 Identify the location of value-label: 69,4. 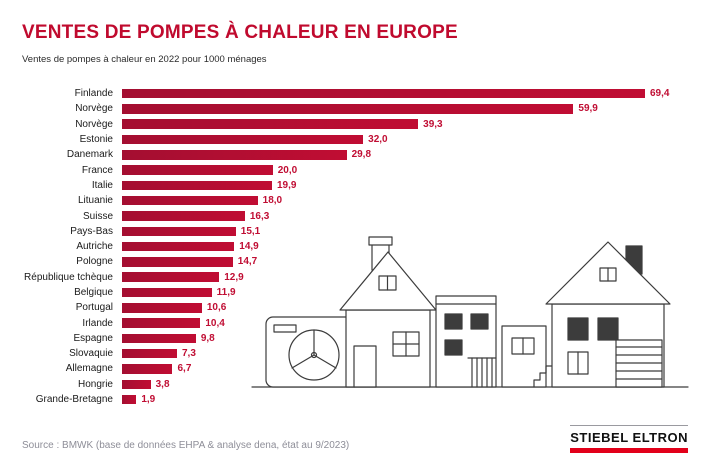
(660, 94).